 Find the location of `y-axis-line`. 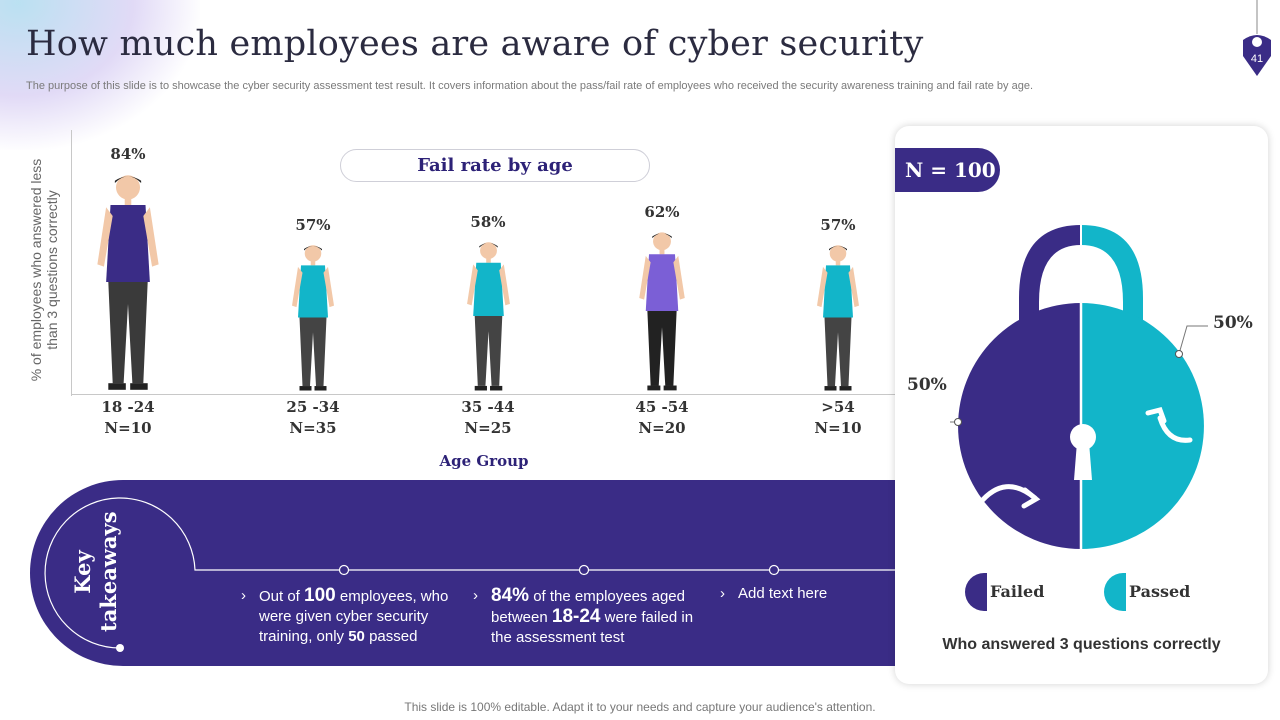

y-axis-line is located at coordinates (71, 263).